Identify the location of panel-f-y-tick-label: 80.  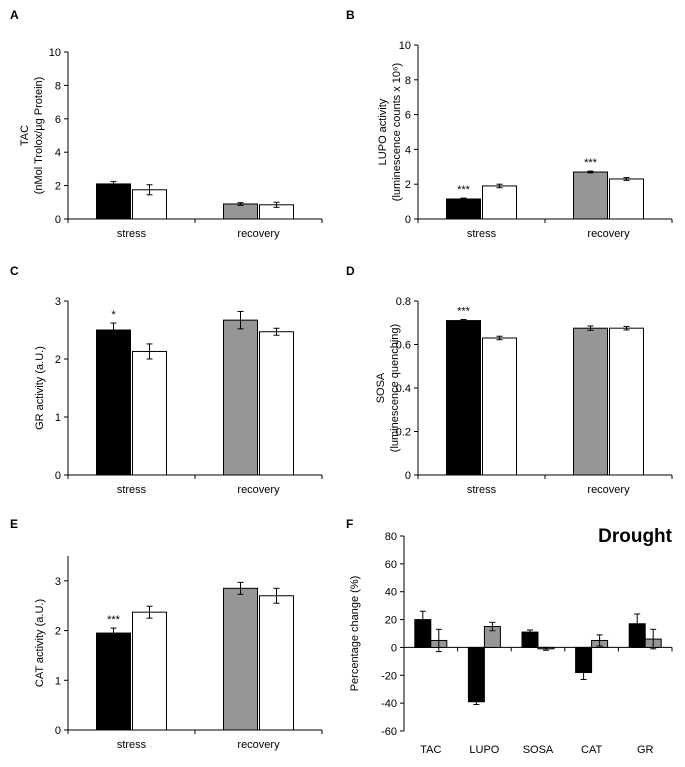
(391, 537).